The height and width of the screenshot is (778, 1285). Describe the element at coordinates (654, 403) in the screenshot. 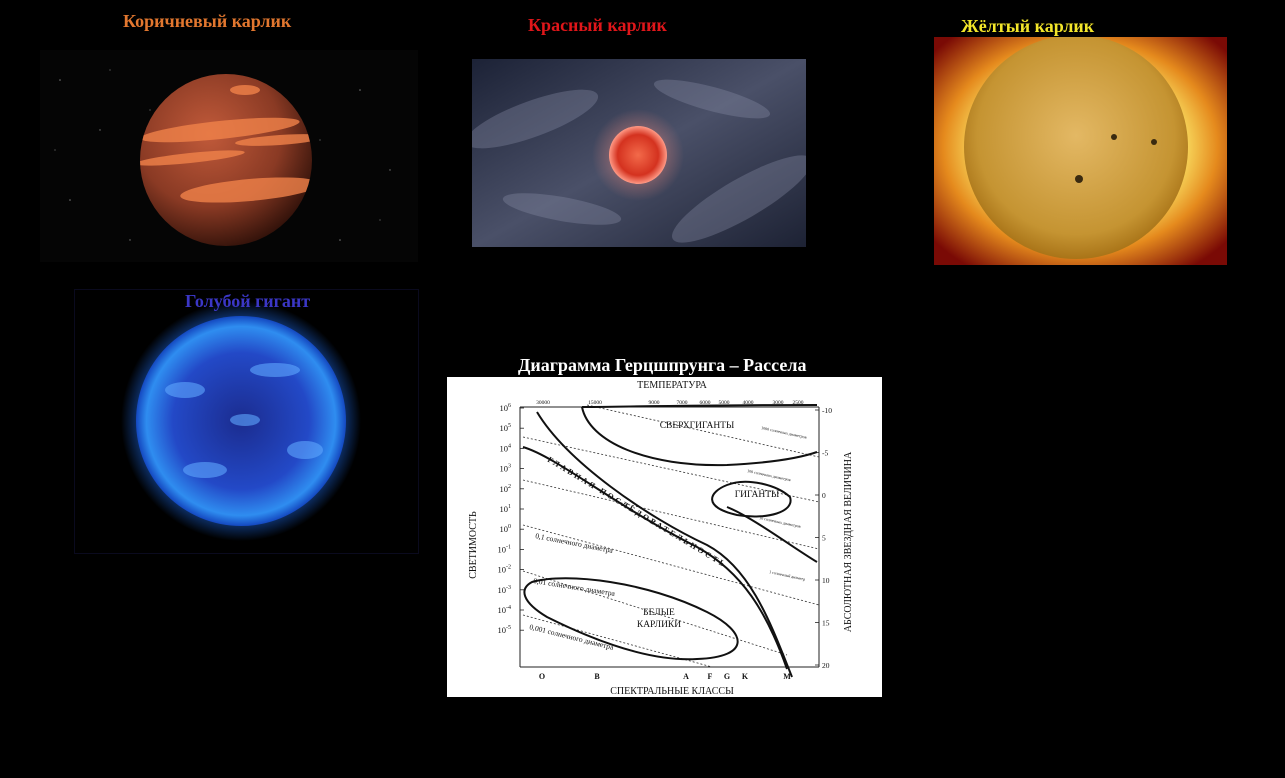

I see `temperature-tick: 9000` at that location.